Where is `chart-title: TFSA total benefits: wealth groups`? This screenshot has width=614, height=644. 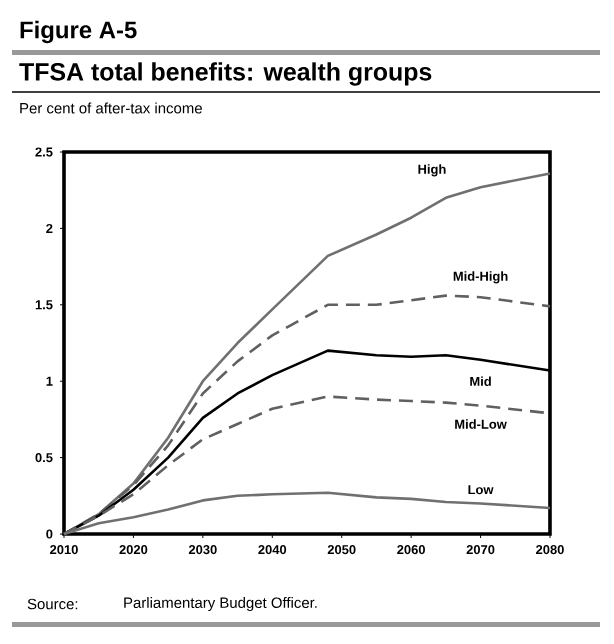
chart-title: TFSA total benefits: wealth groups is located at coordinates (225, 74).